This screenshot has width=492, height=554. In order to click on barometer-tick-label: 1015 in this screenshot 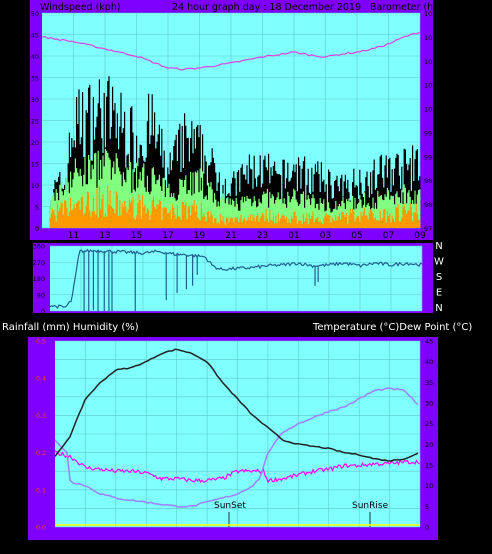, I will do `click(432, 38)`.